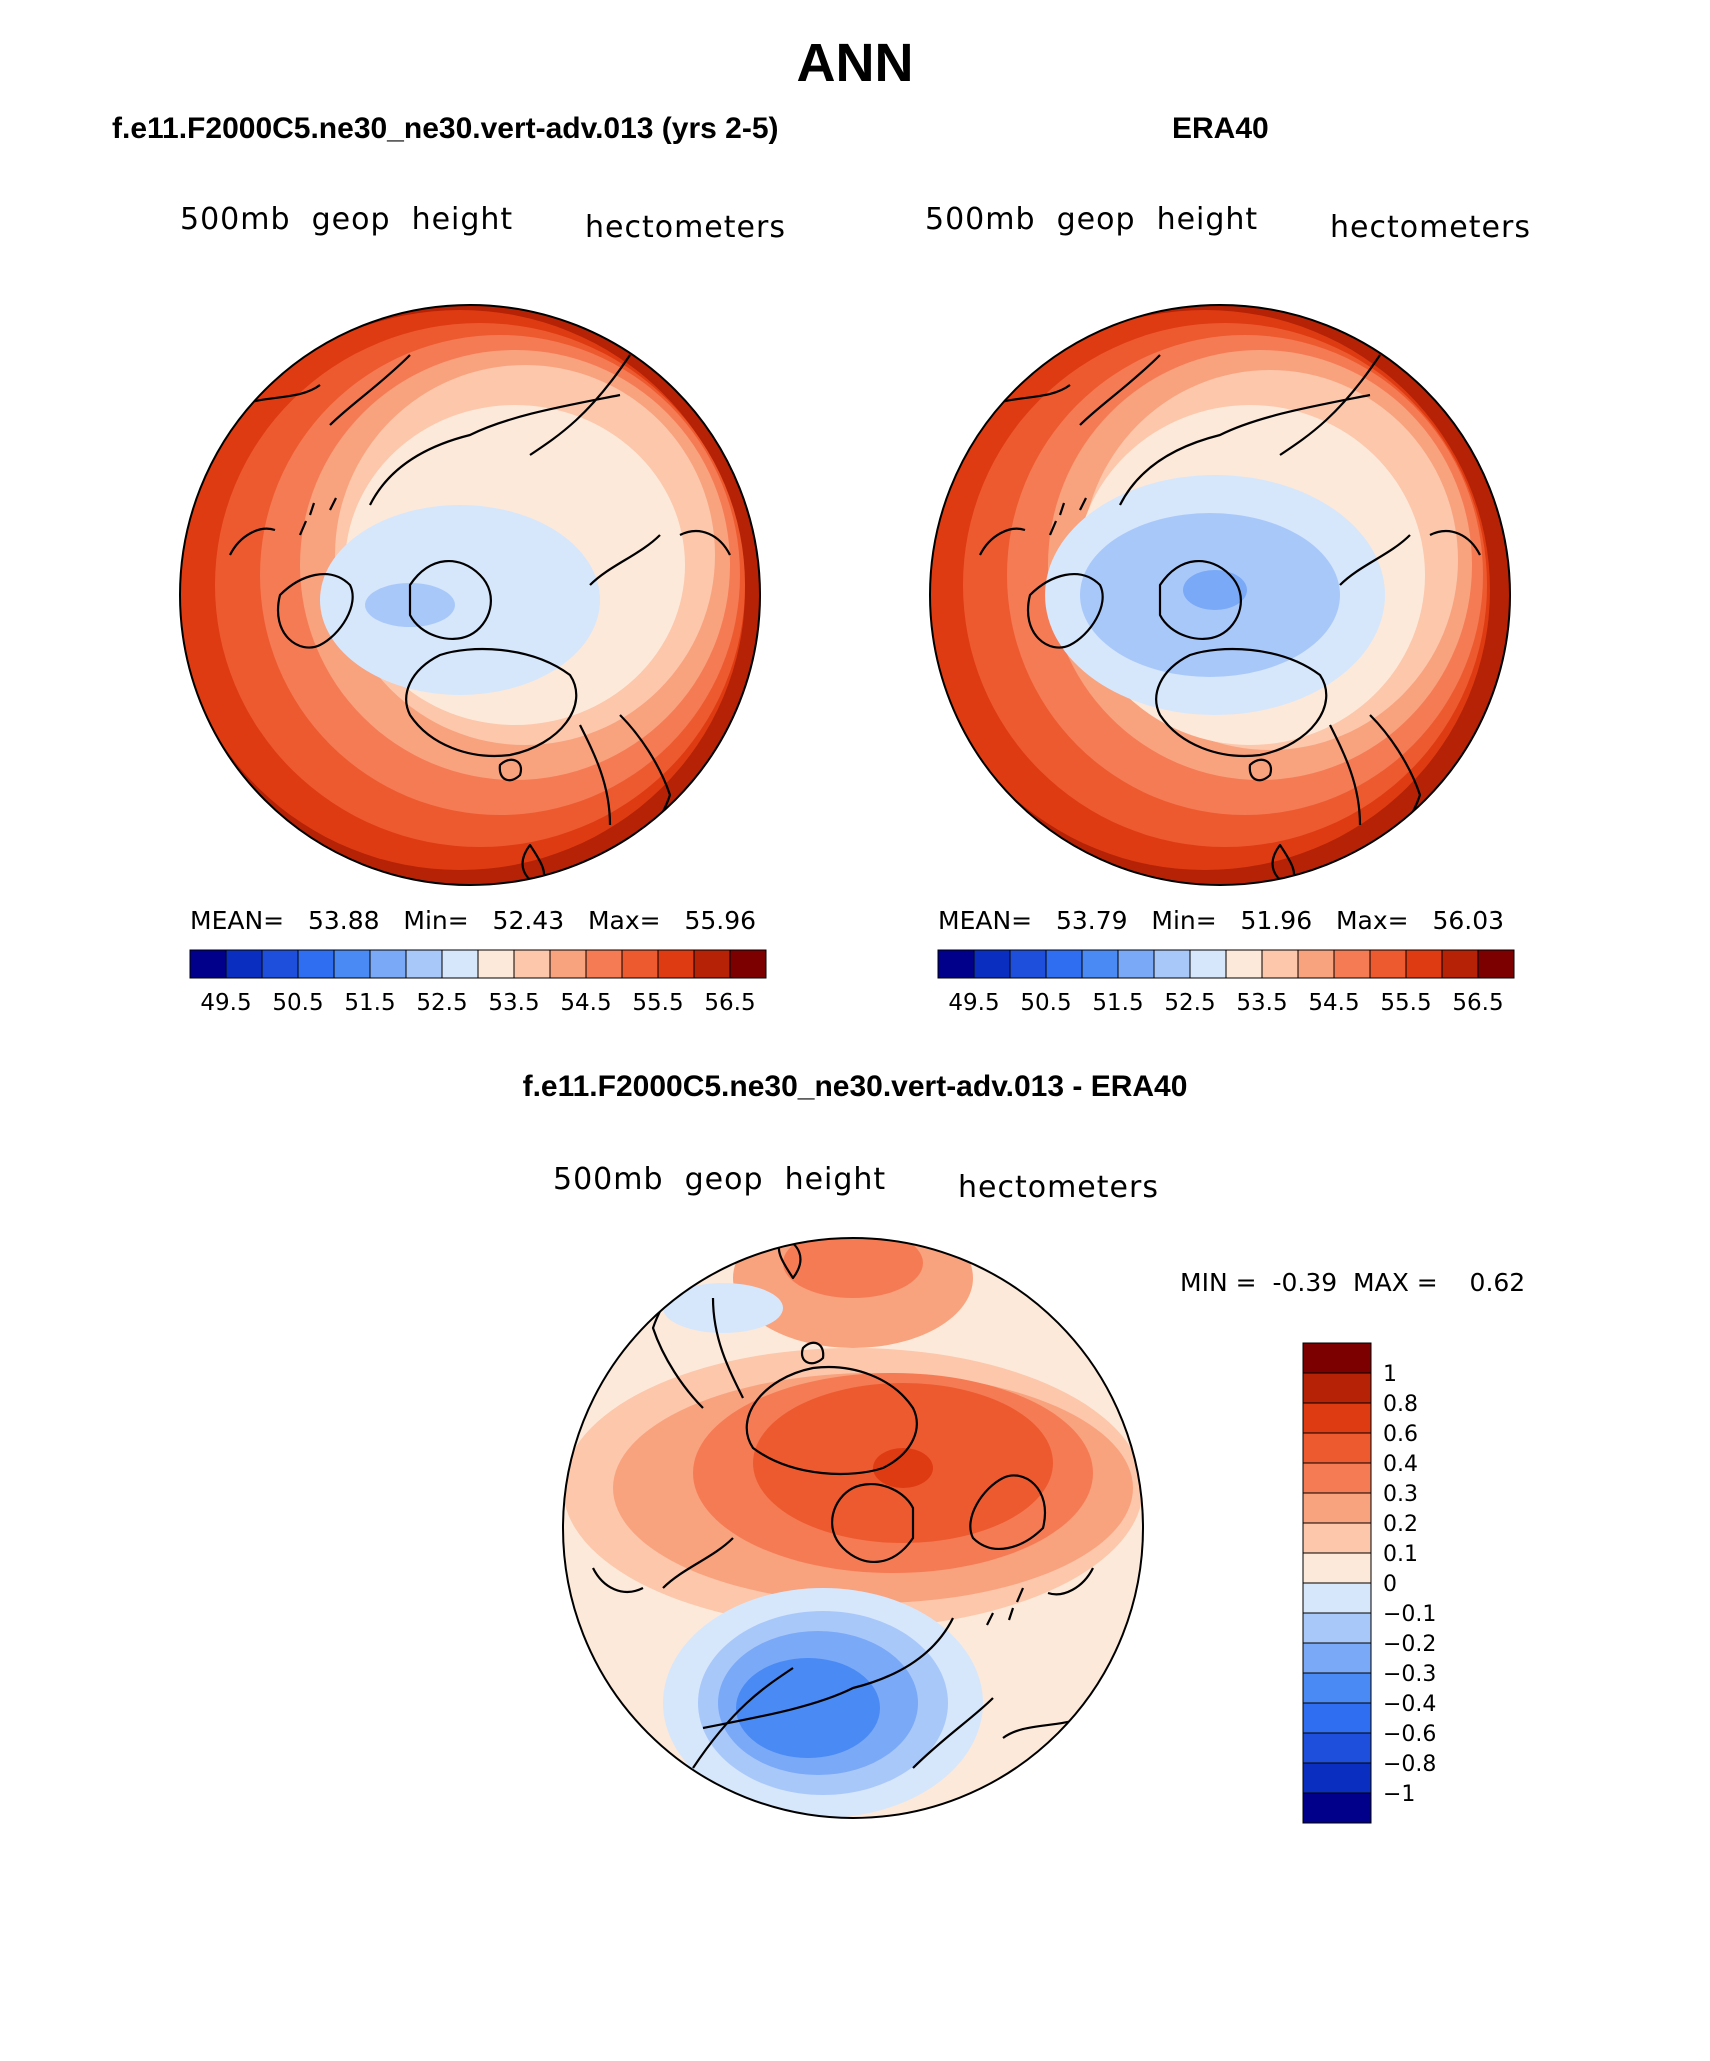  I want to click on model-min-value: 52.43, so click(528, 920).